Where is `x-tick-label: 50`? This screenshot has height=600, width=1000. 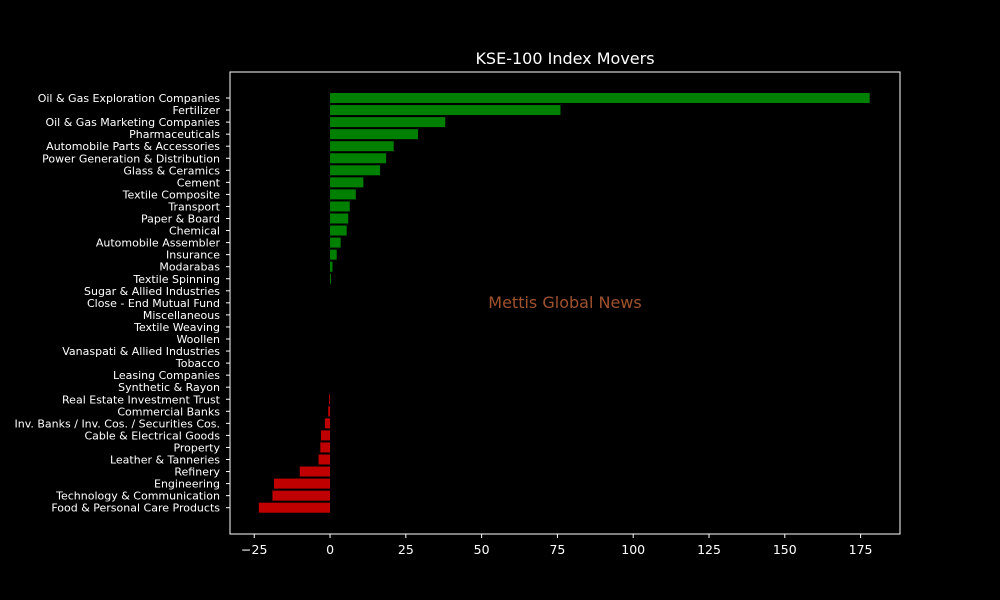
x-tick-label: 50 is located at coordinates (482, 549).